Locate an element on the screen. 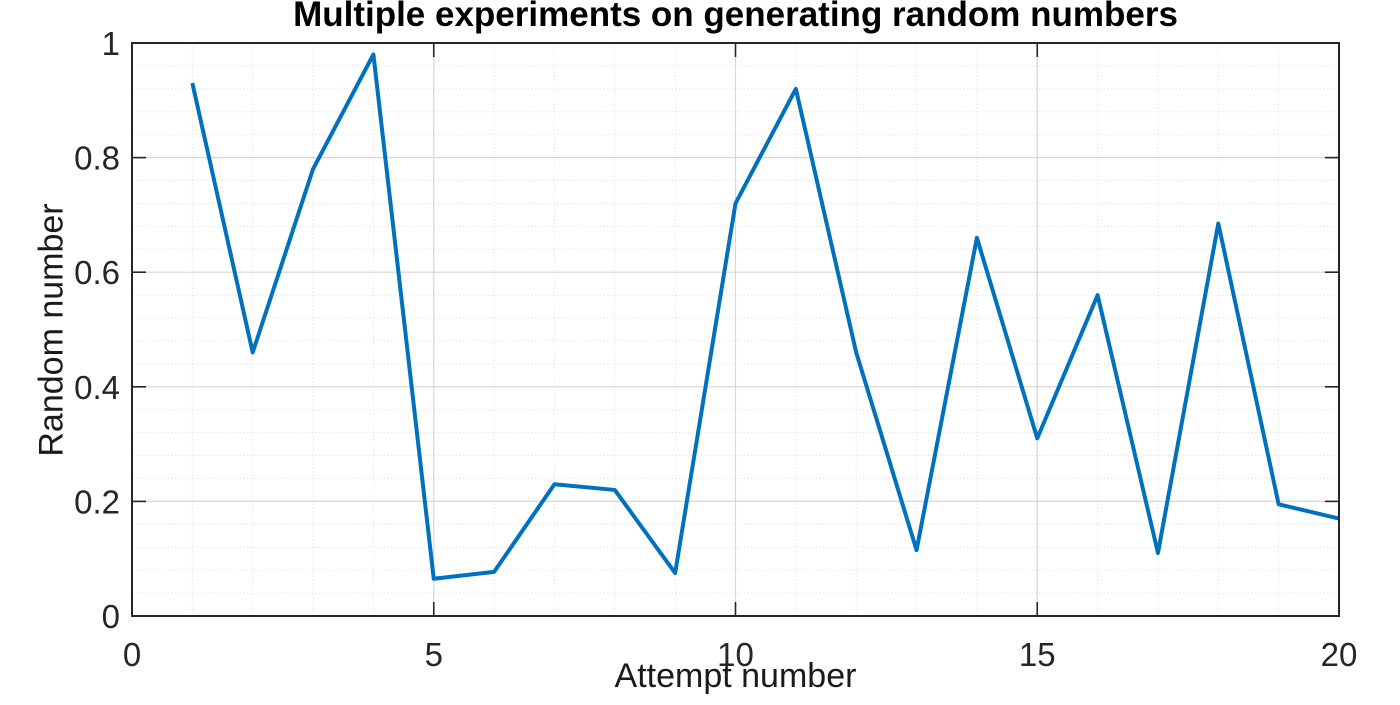 The image size is (1400, 705). x-tick-label: 0 is located at coordinates (132, 654).